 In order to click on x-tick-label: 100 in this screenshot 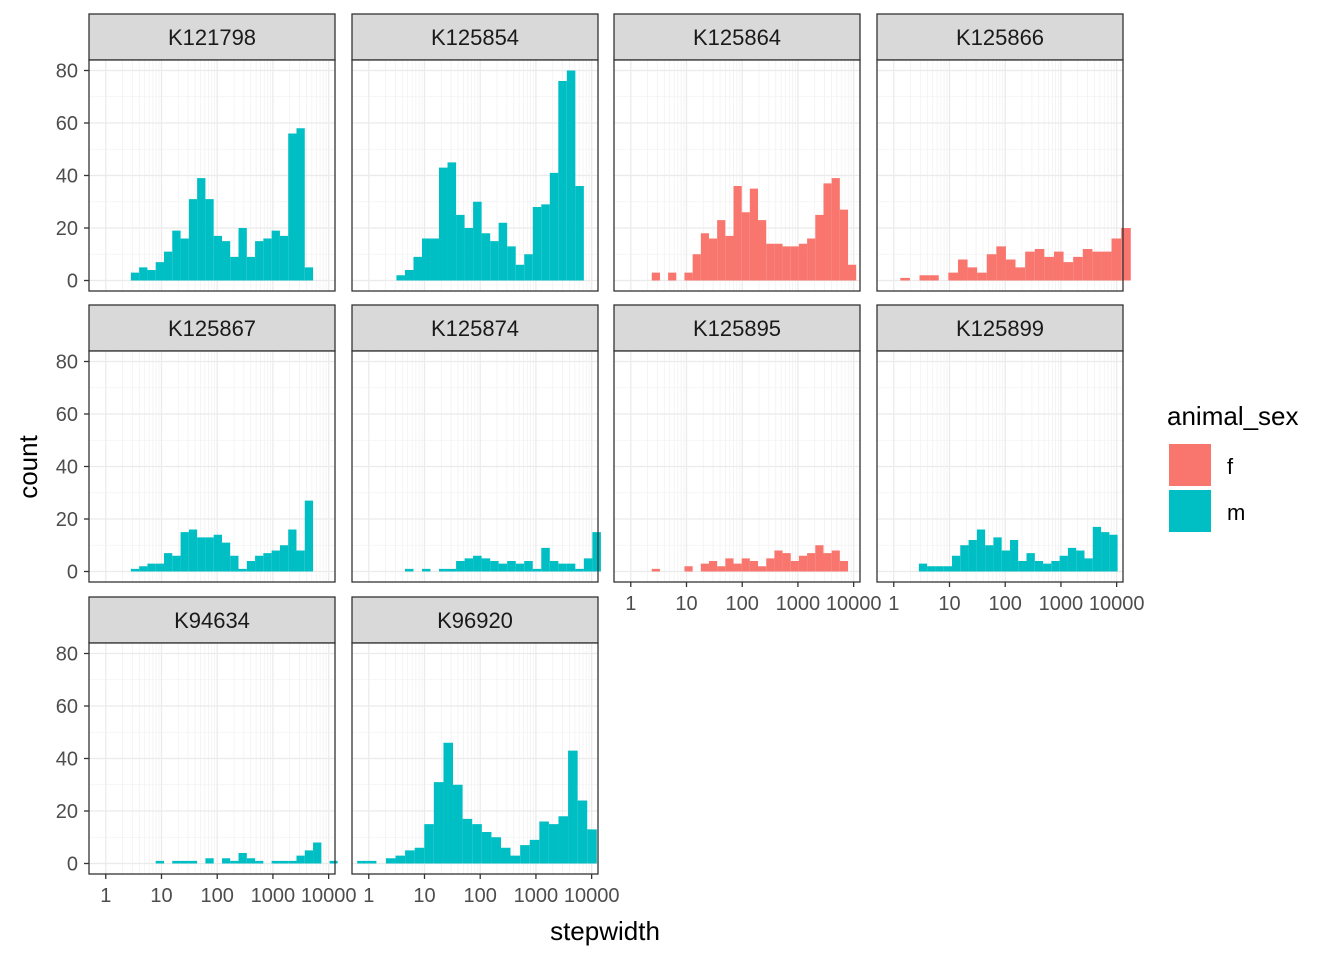, I will do `click(217, 896)`.